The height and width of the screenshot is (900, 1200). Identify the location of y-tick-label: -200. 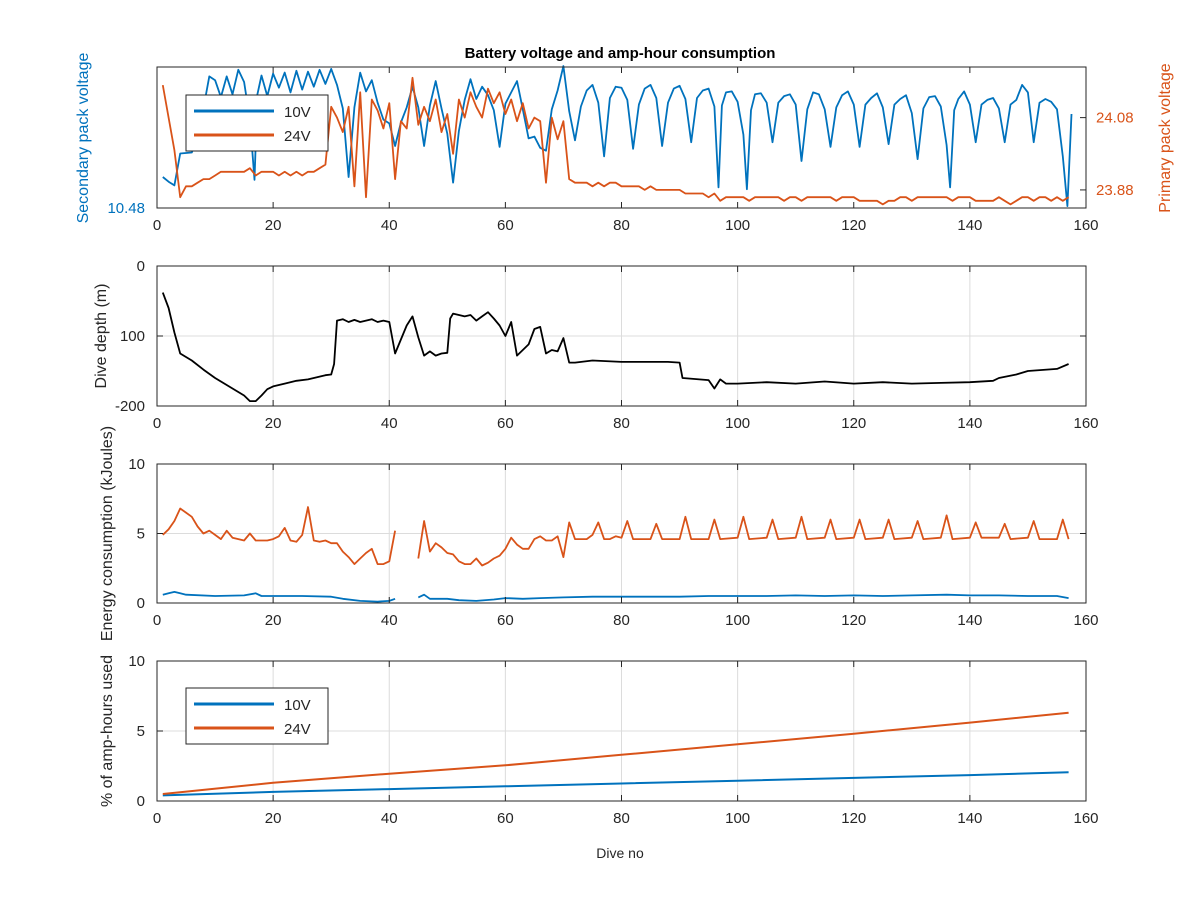
(130, 406).